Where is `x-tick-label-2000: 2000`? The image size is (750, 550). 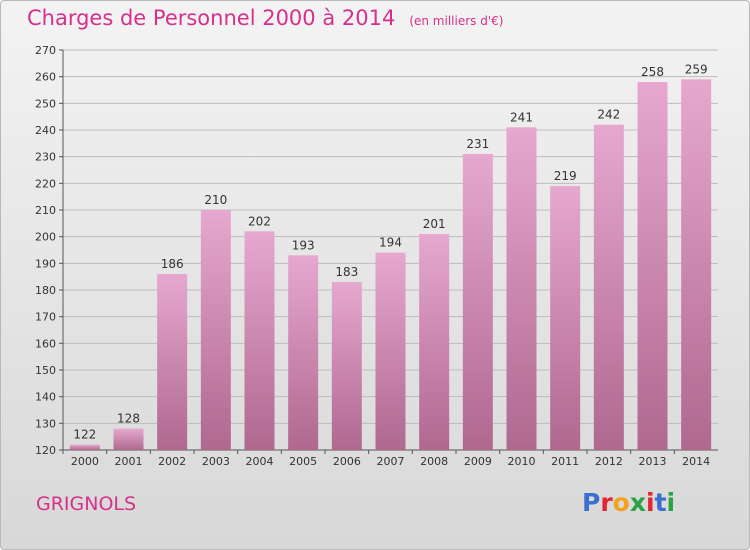
x-tick-label-2000: 2000 is located at coordinates (85, 461).